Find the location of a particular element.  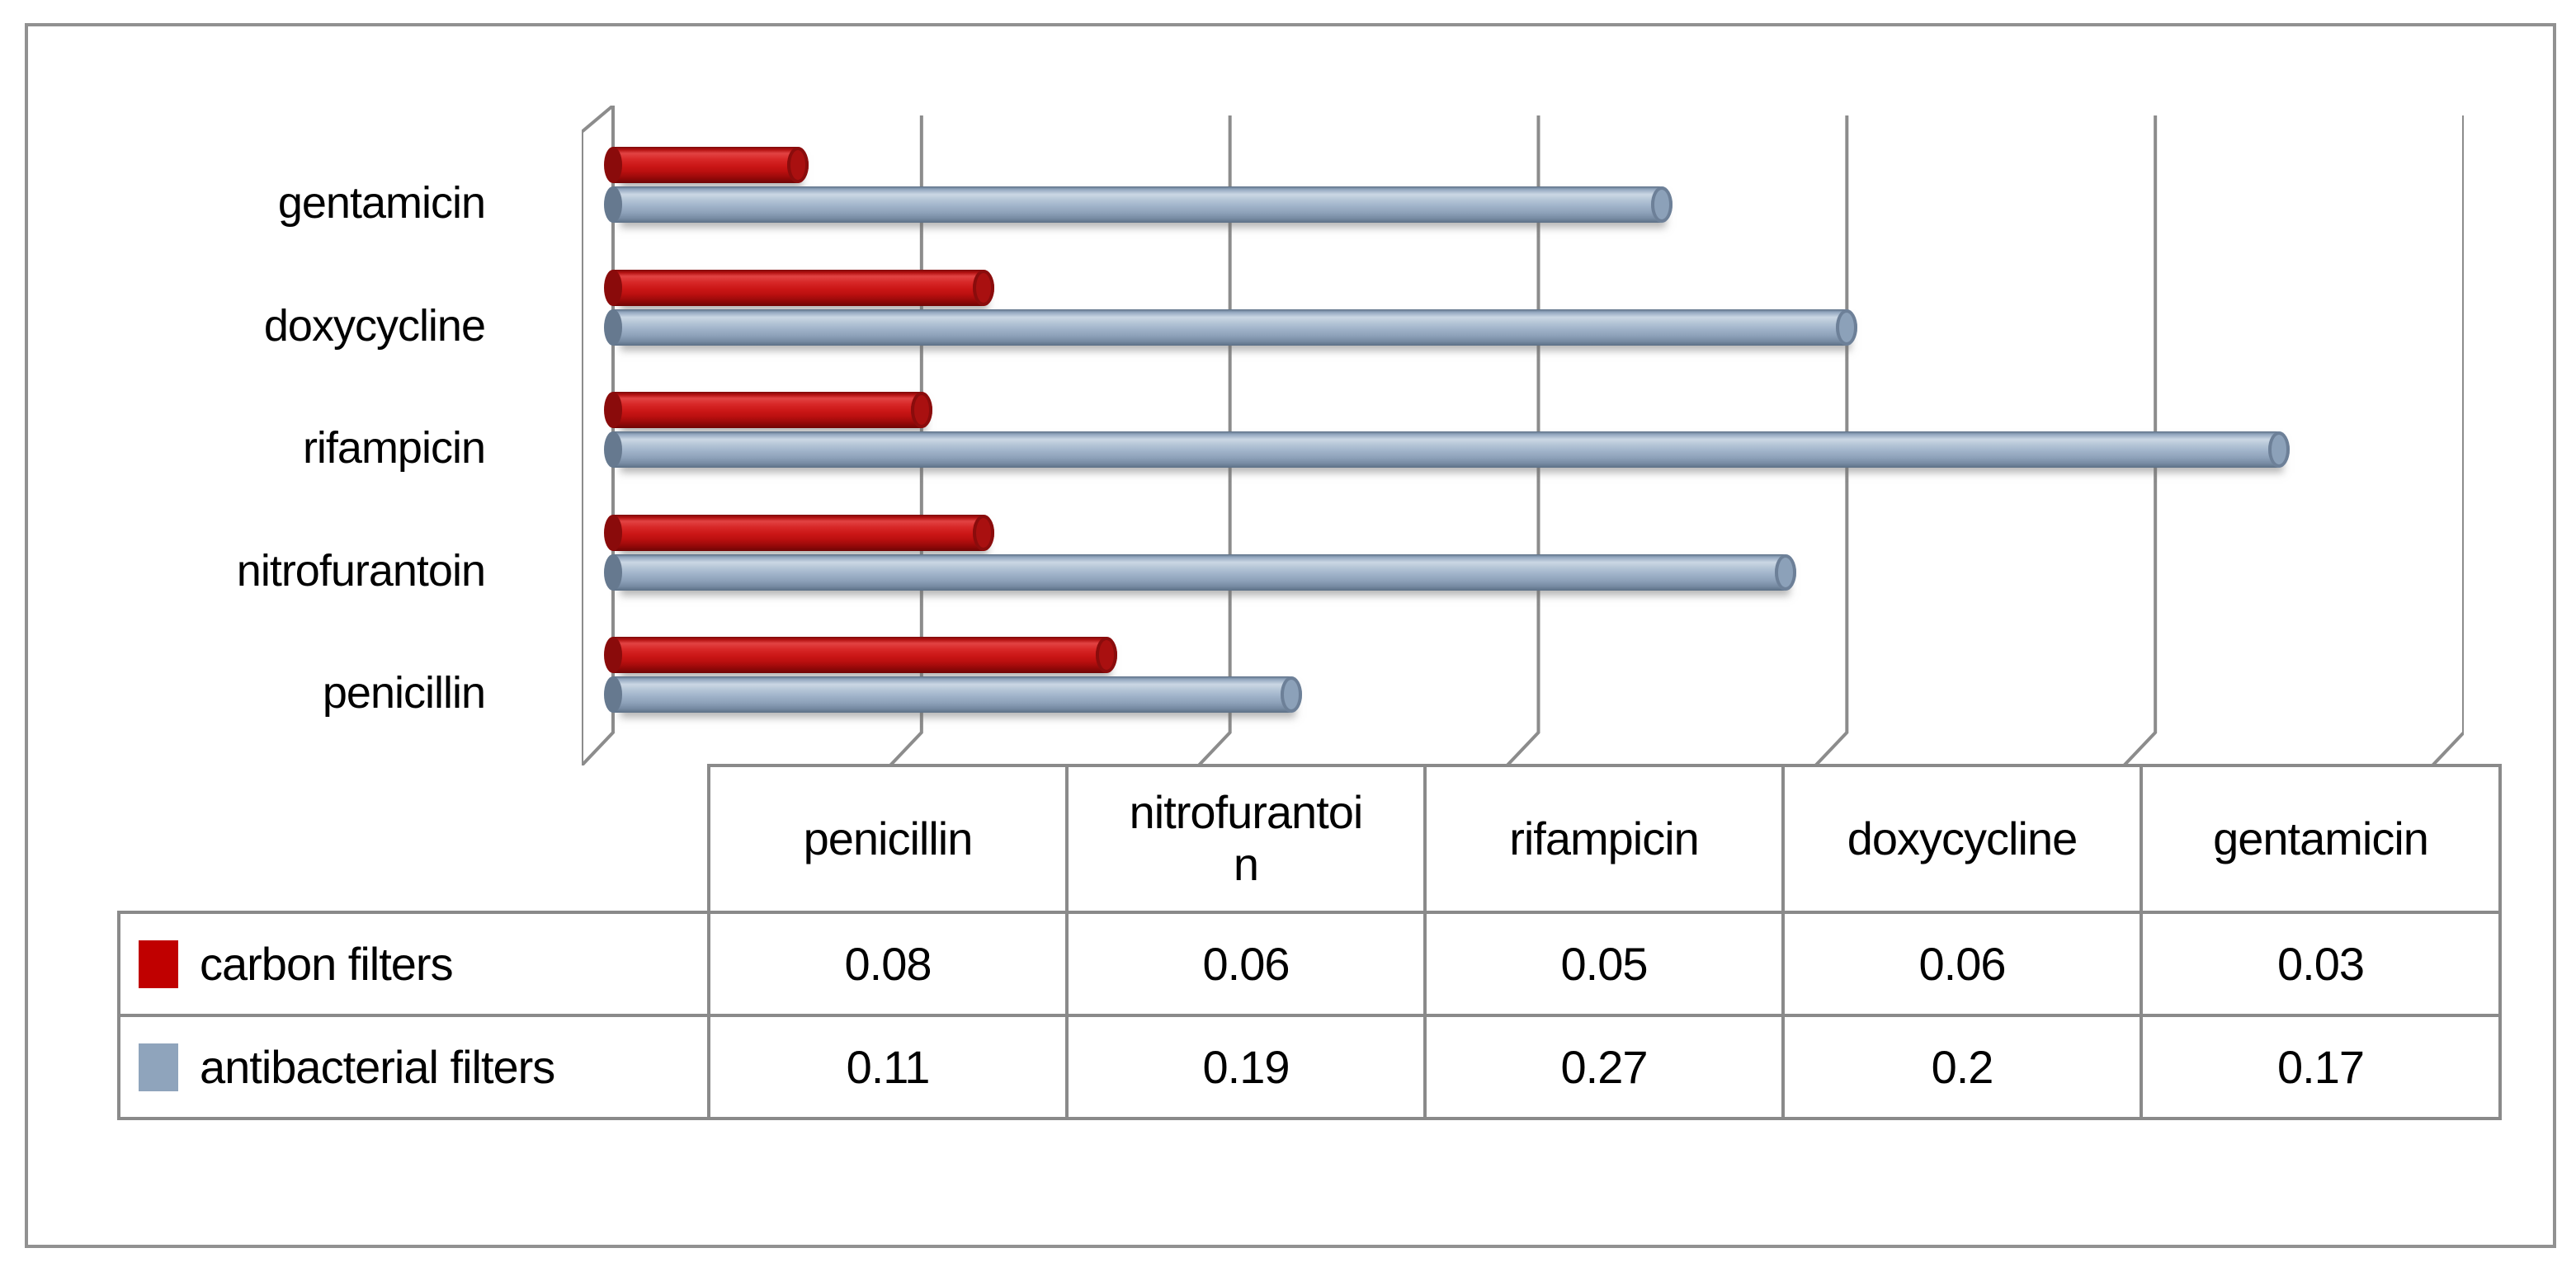

legend-cell: carbon filters is located at coordinates (413, 964).